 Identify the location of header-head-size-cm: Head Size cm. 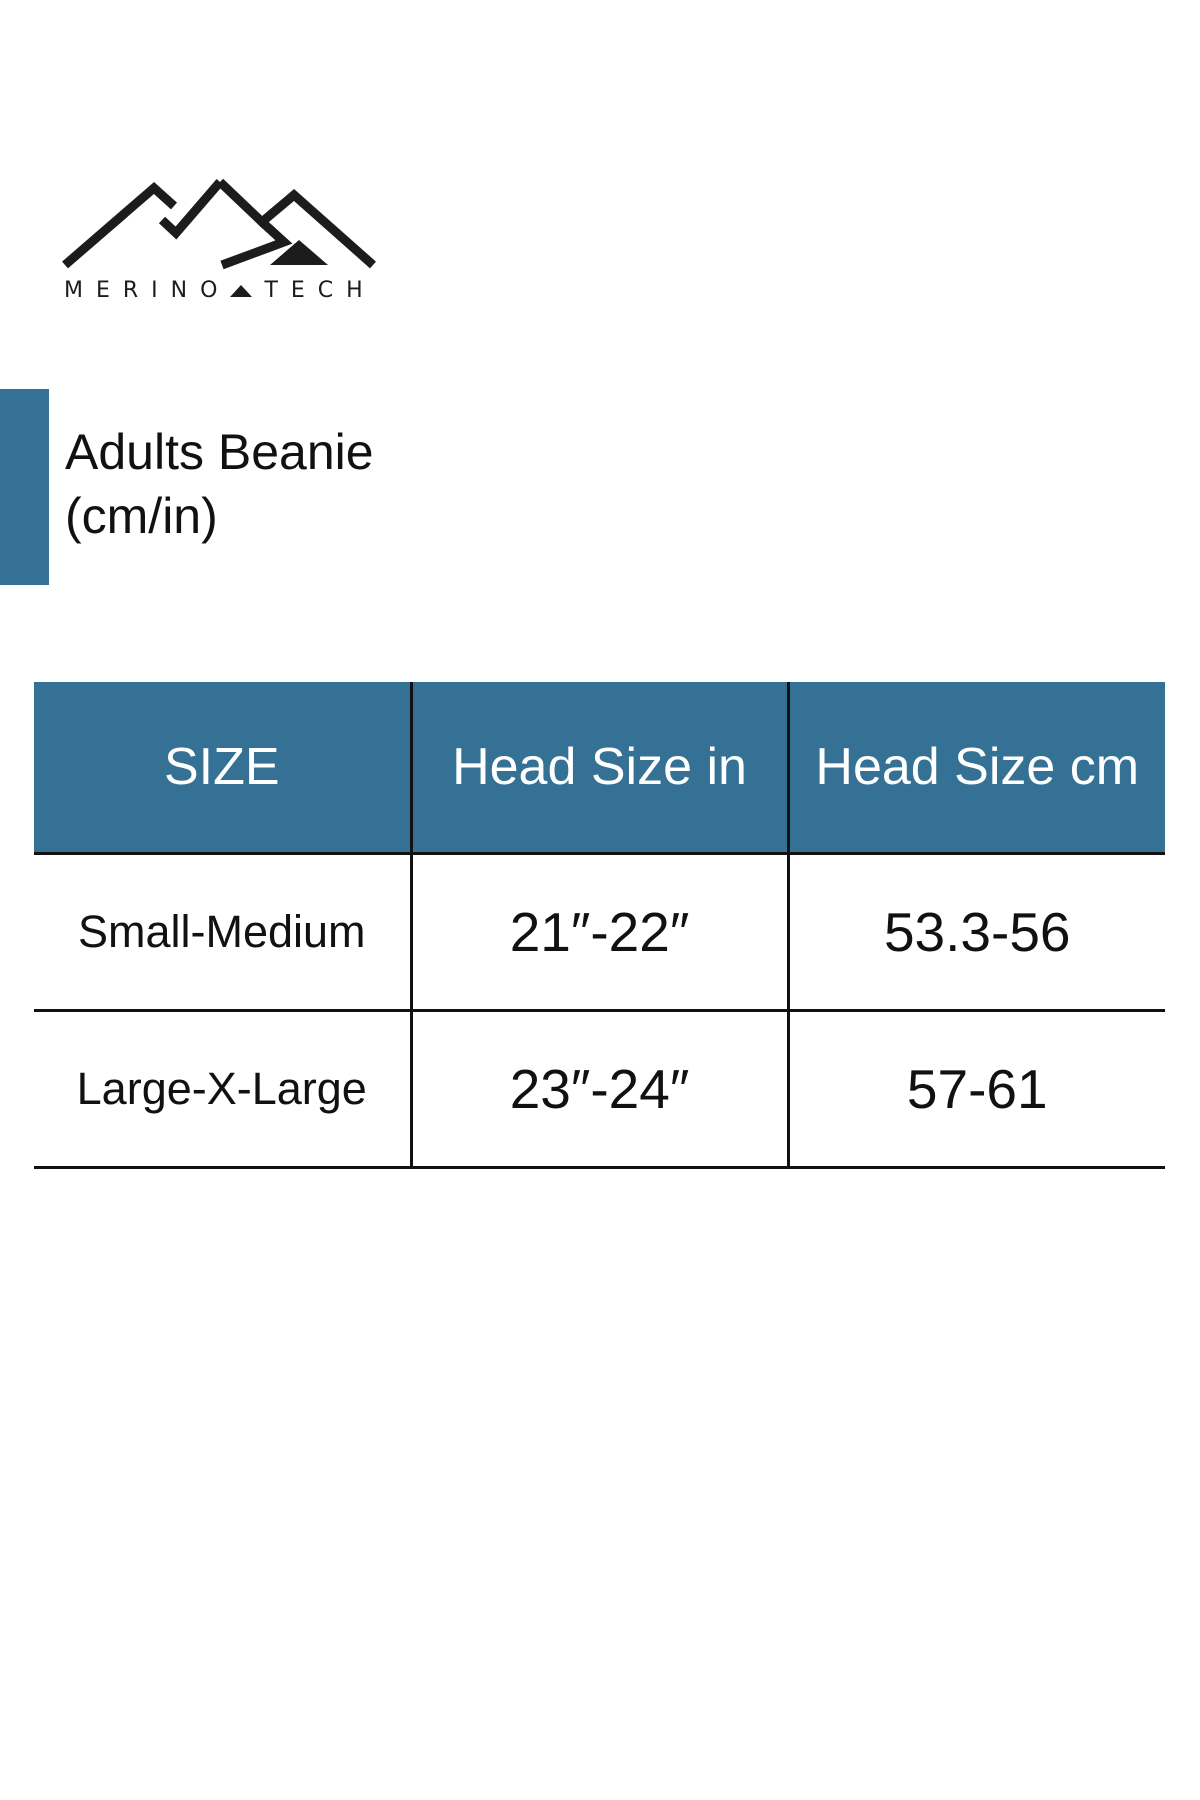
(976, 768).